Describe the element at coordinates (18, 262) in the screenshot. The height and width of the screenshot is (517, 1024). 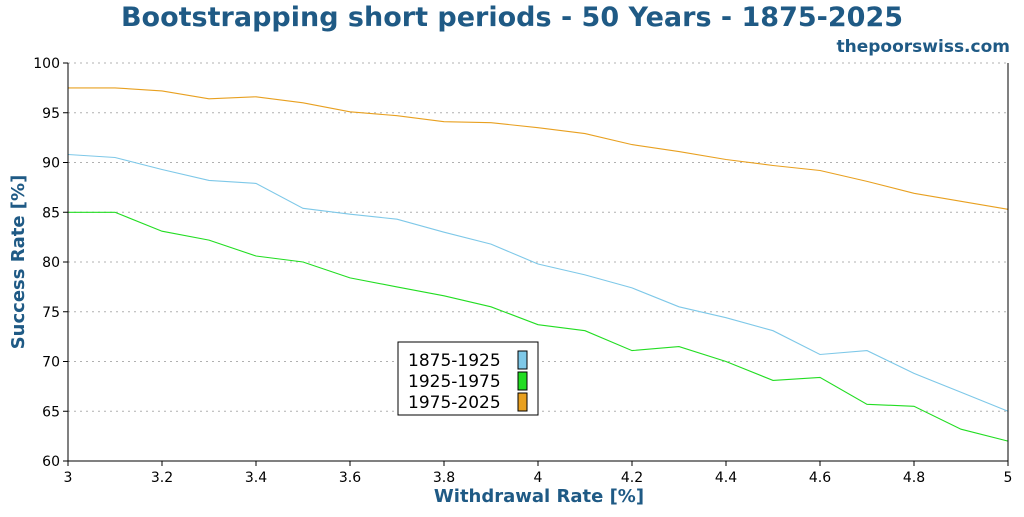
I see `y-axis-label: Success Rate [%]` at that location.